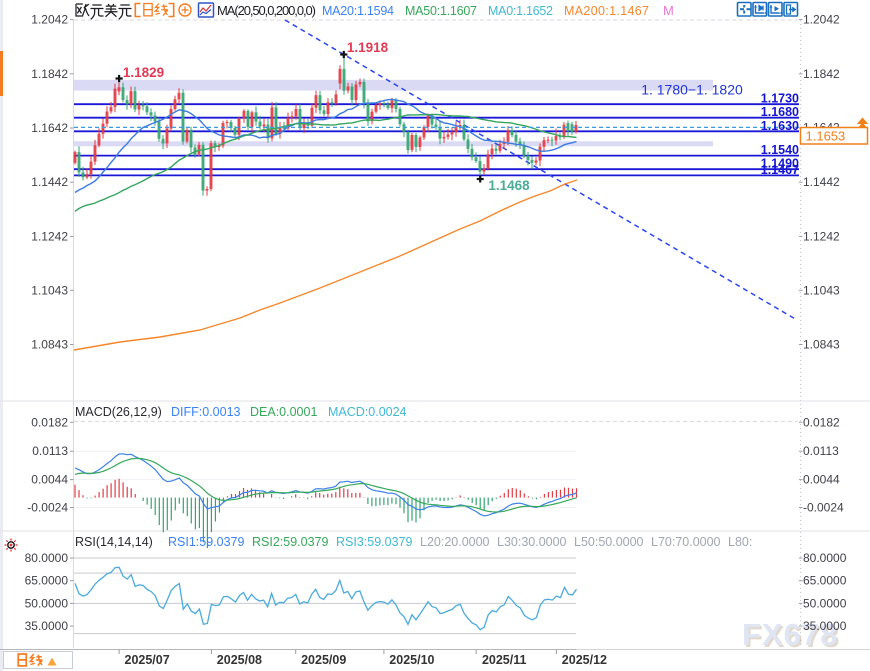 The height and width of the screenshot is (671, 870). What do you see at coordinates (584, 660) in the screenshot?
I see `svg-text: 2025/12` at bounding box center [584, 660].